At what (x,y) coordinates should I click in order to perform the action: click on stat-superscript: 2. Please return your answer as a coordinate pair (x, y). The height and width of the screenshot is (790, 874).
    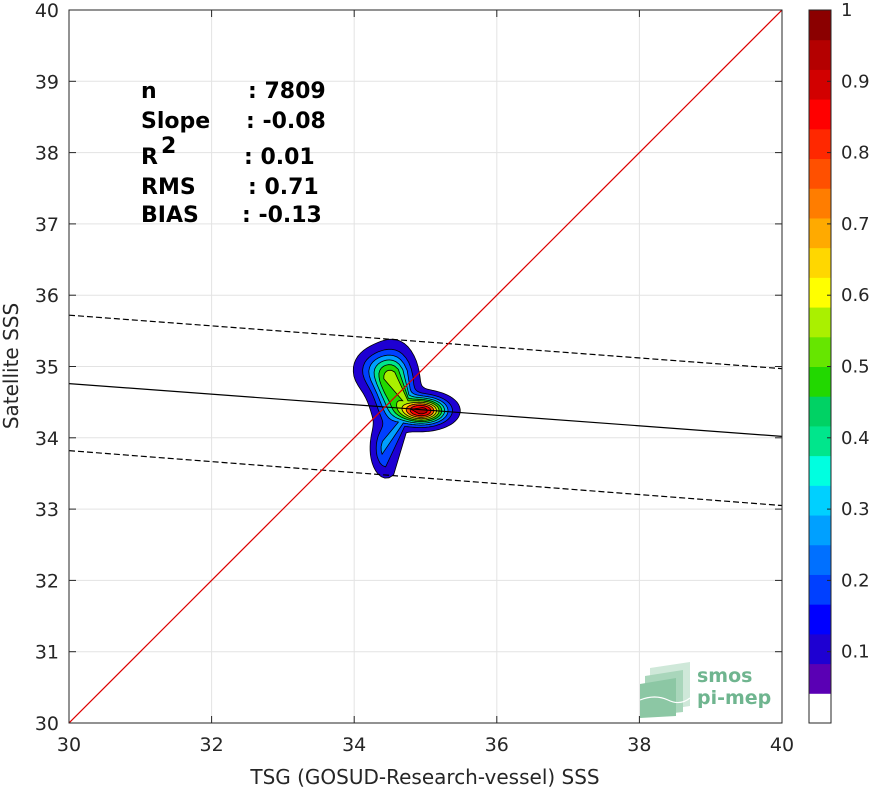
    Looking at the image, I should click on (168, 146).